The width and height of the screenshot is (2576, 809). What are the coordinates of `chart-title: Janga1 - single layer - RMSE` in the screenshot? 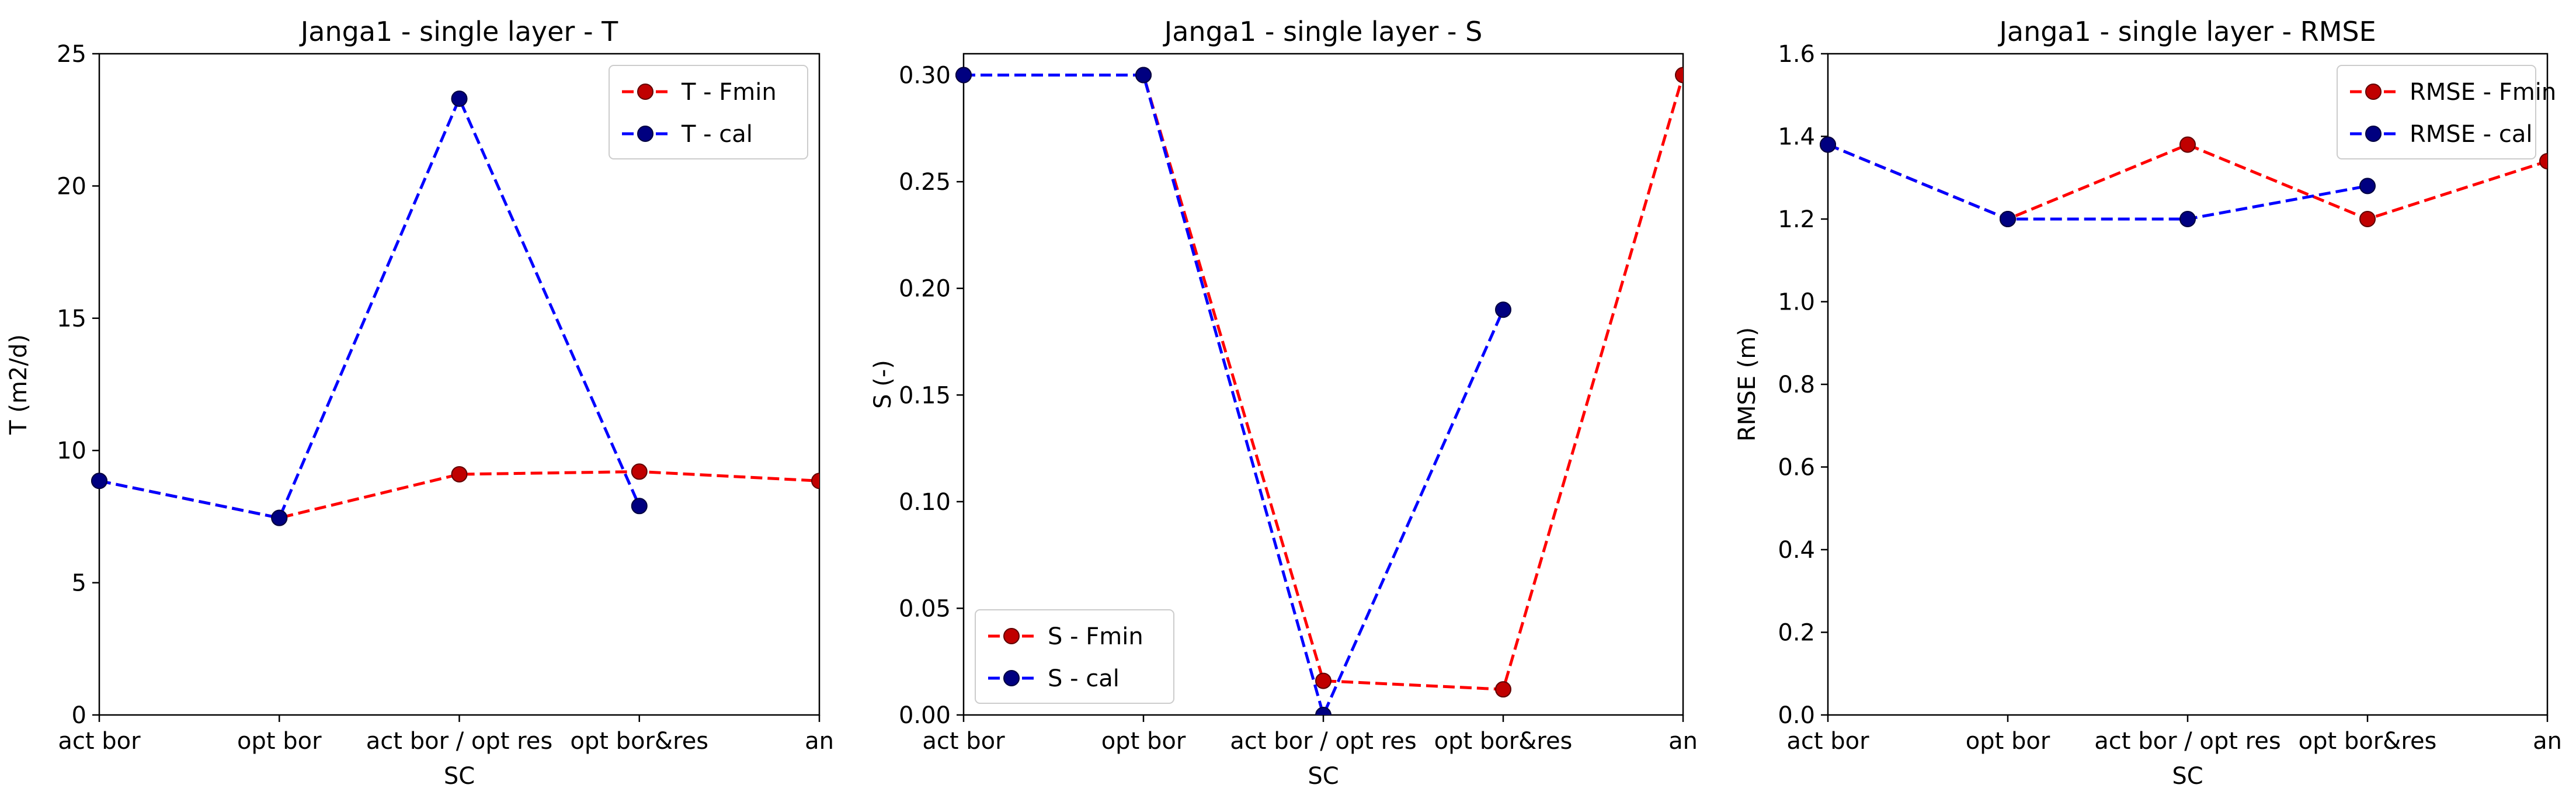 It's located at (2186, 31).